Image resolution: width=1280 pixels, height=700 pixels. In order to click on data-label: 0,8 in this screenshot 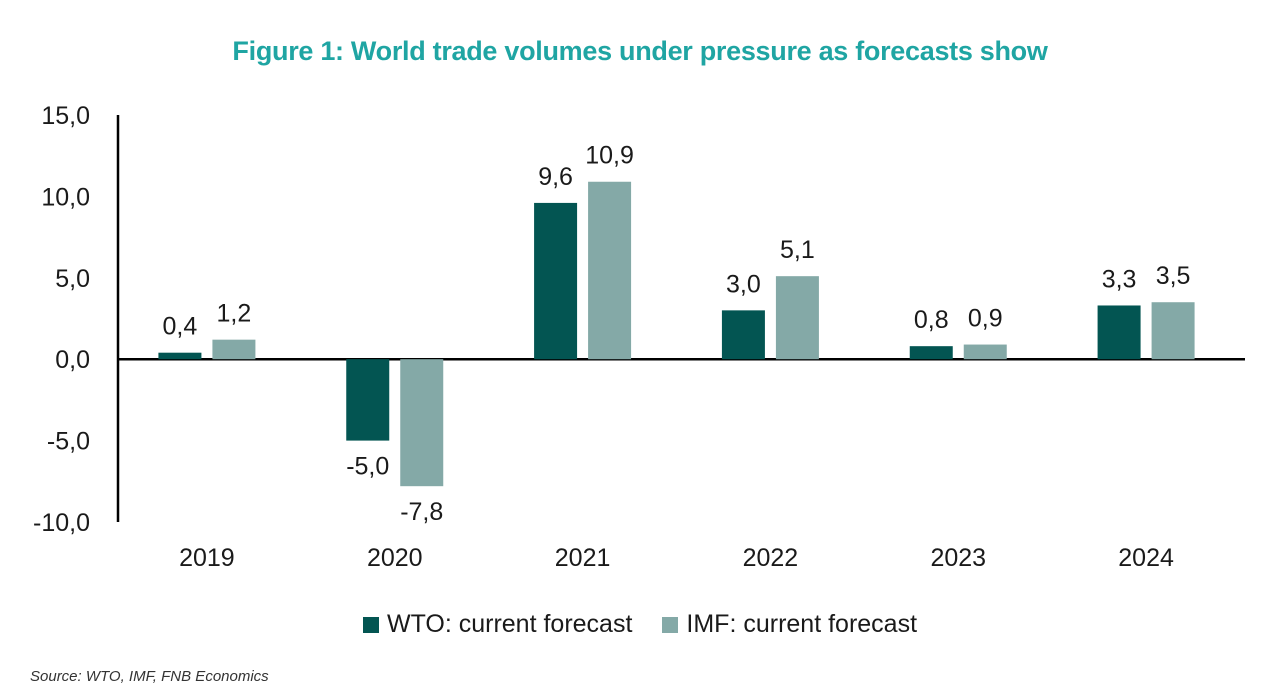, I will do `click(931, 320)`.